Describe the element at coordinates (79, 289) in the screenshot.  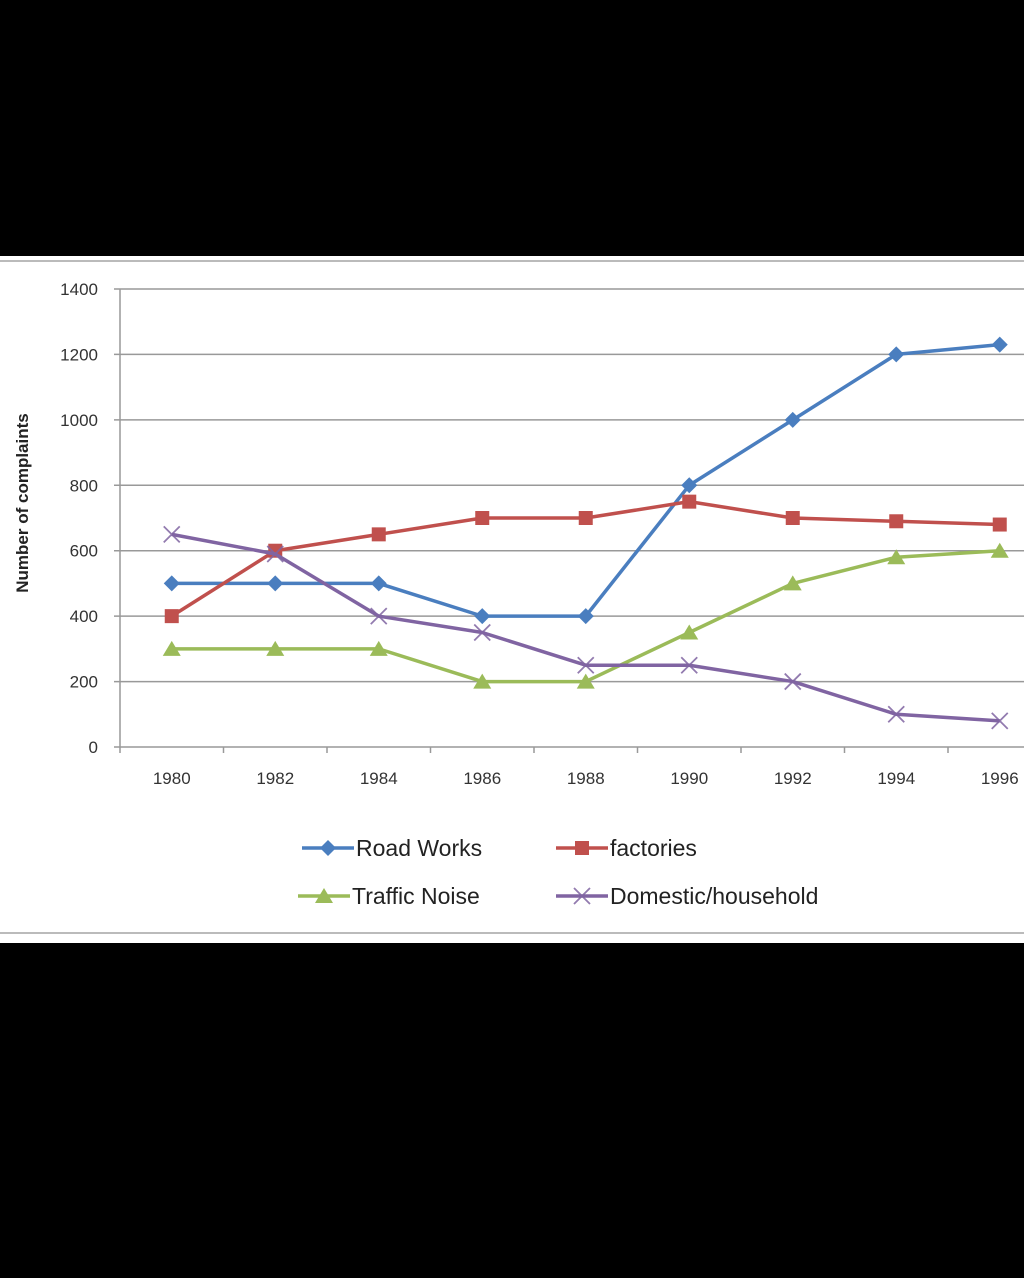
I see `y-tick-label: 1400` at that location.